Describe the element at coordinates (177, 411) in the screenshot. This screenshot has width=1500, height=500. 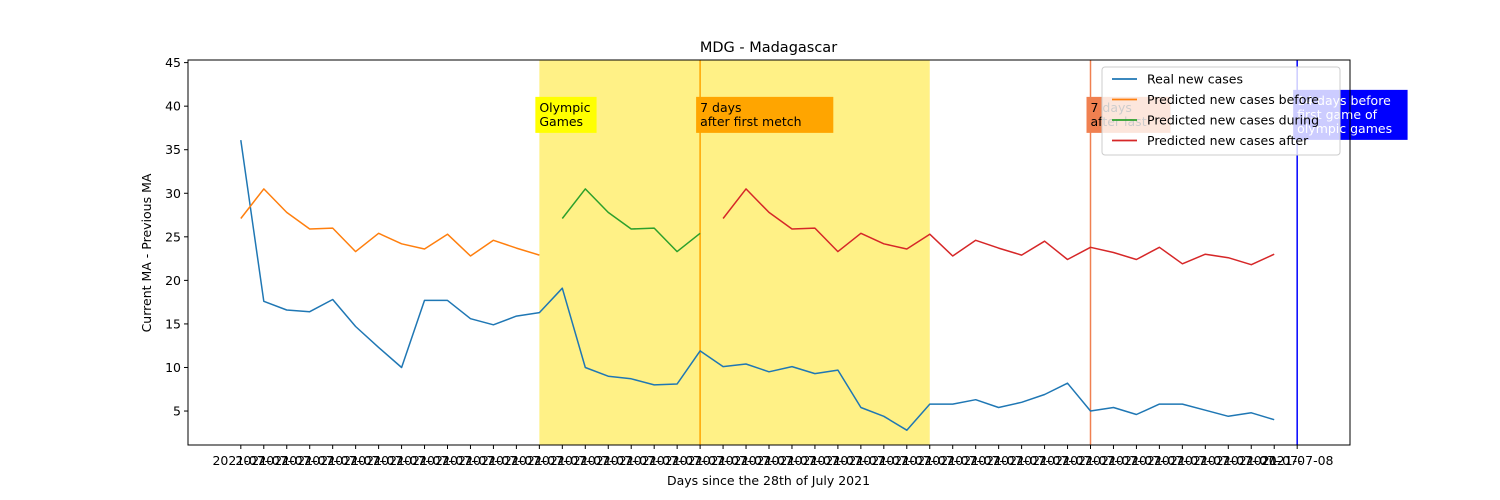
I see `y-tick-label: 5` at that location.